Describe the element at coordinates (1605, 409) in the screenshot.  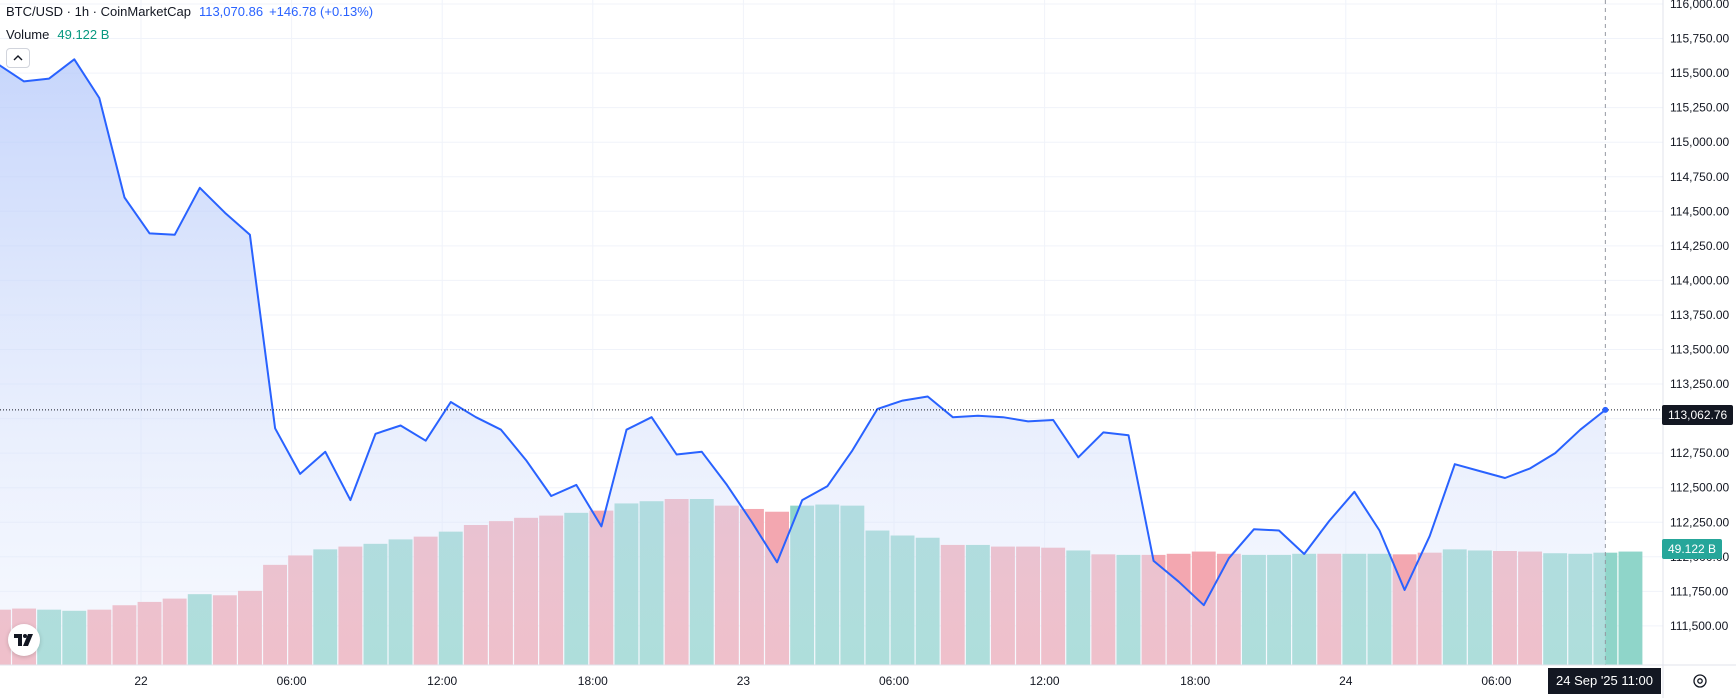
I see `last-price-dot` at that location.